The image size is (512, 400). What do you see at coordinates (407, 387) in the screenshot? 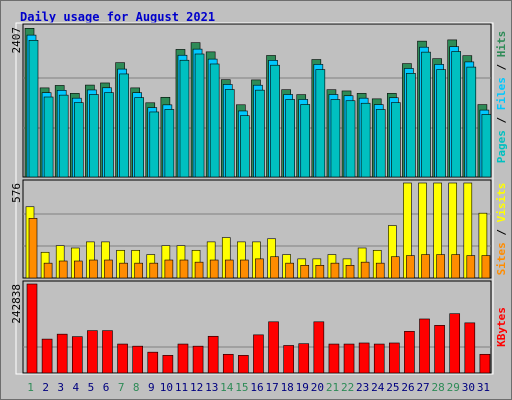
I see `x-tick-label-day-26: 26` at bounding box center [407, 387].